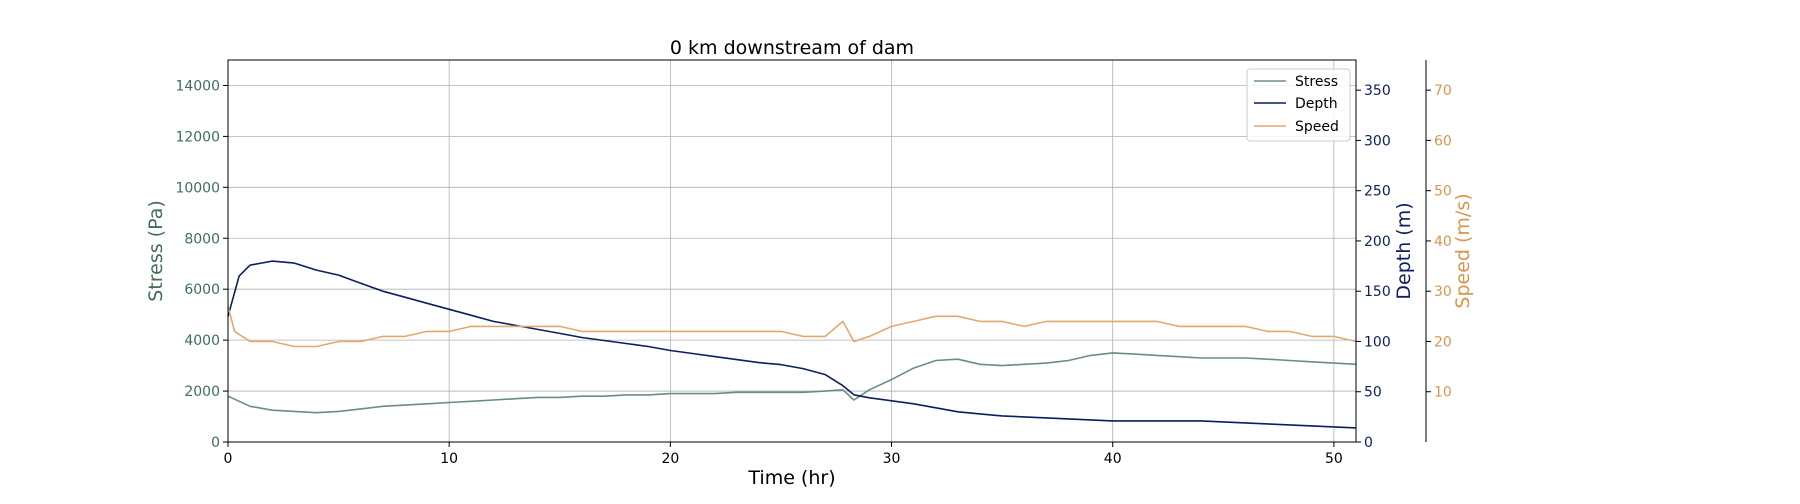 This screenshot has width=1800, height=504. What do you see at coordinates (1443, 91) in the screenshot?
I see `speed-tick-label: 70` at bounding box center [1443, 91].